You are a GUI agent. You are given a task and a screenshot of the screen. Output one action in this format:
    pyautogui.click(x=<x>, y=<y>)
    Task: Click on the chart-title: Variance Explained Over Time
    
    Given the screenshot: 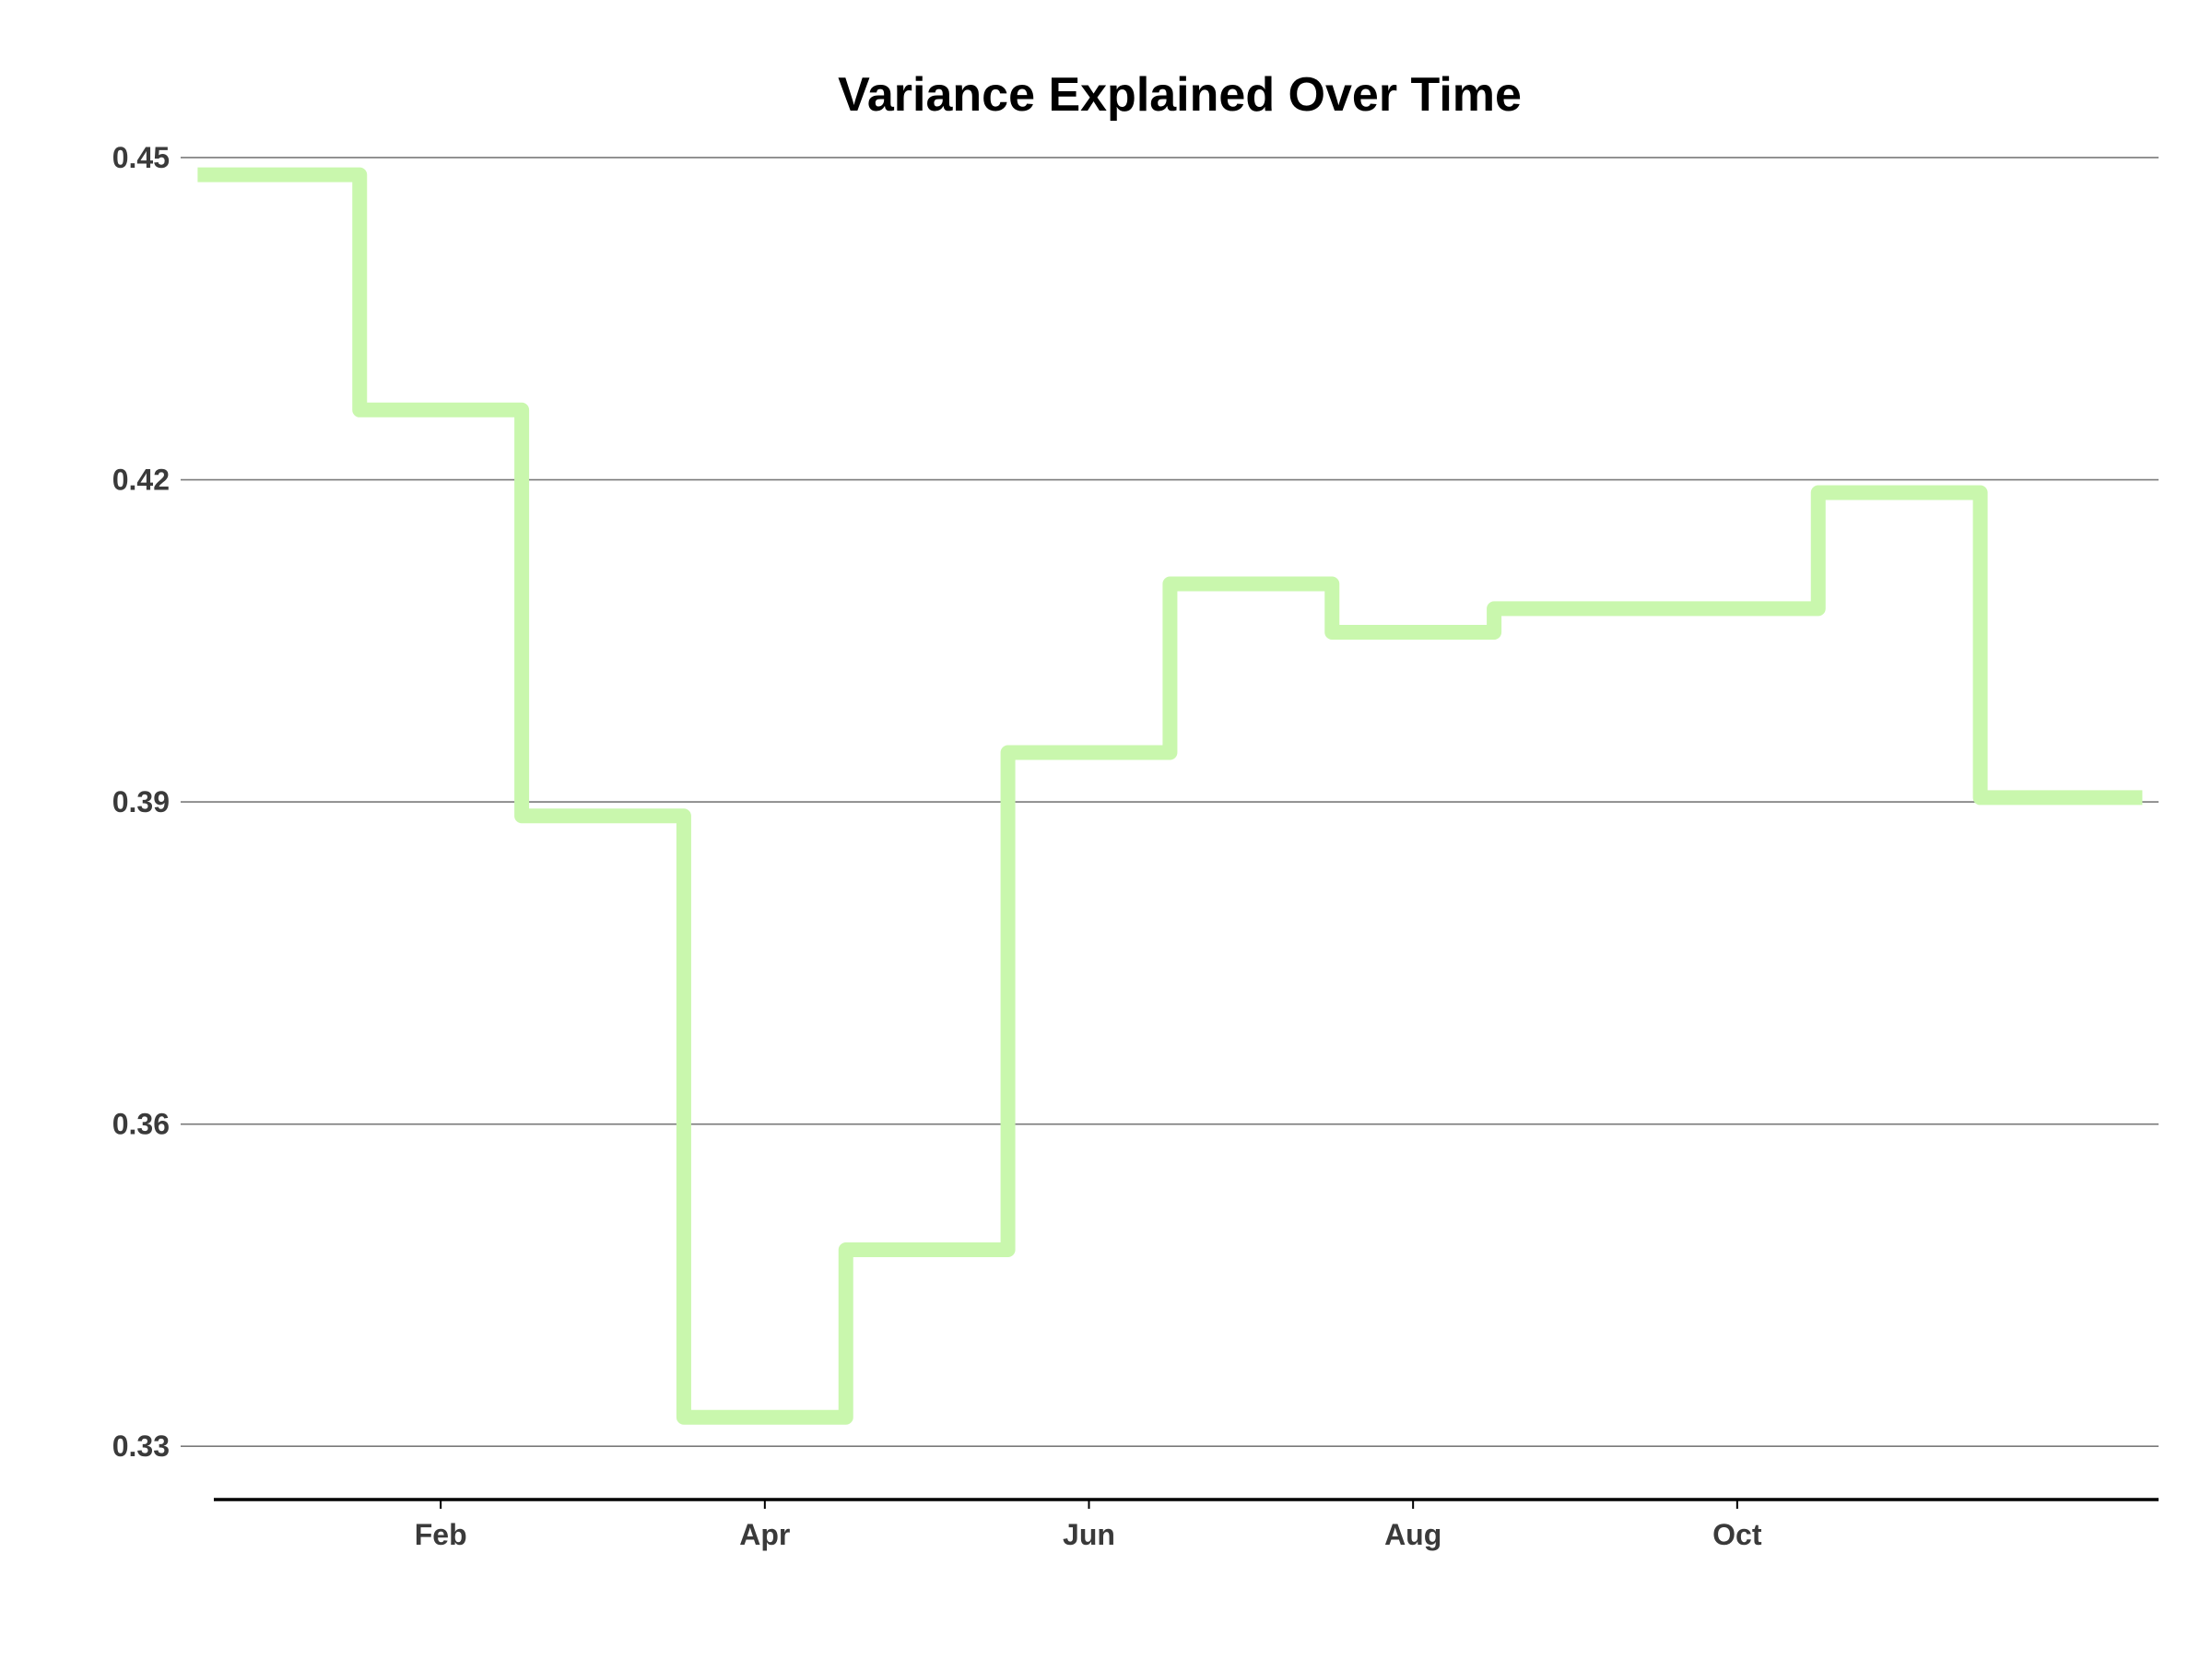 What is the action you would take?
    pyautogui.click(x=1180, y=95)
    